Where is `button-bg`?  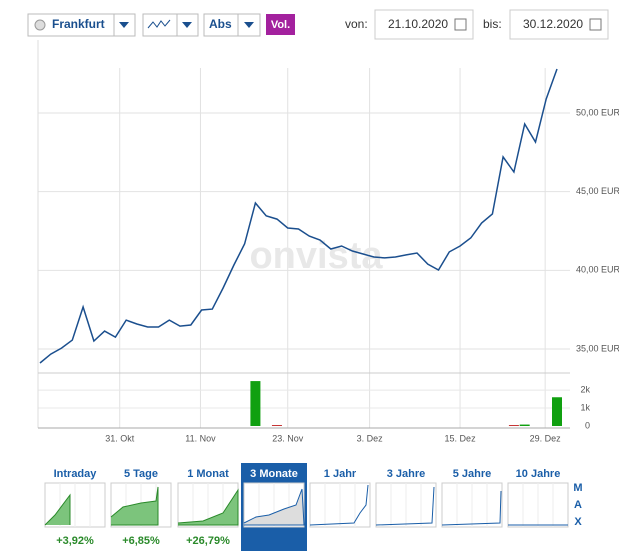 button-bg is located at coordinates (280, 24).